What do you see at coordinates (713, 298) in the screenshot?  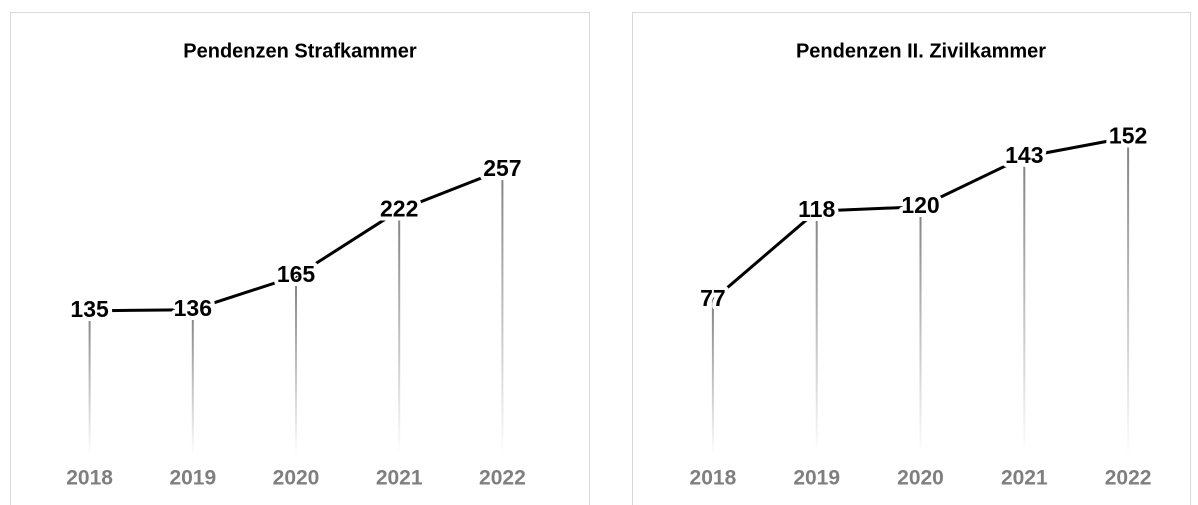 I see `data-label: 77` at bounding box center [713, 298].